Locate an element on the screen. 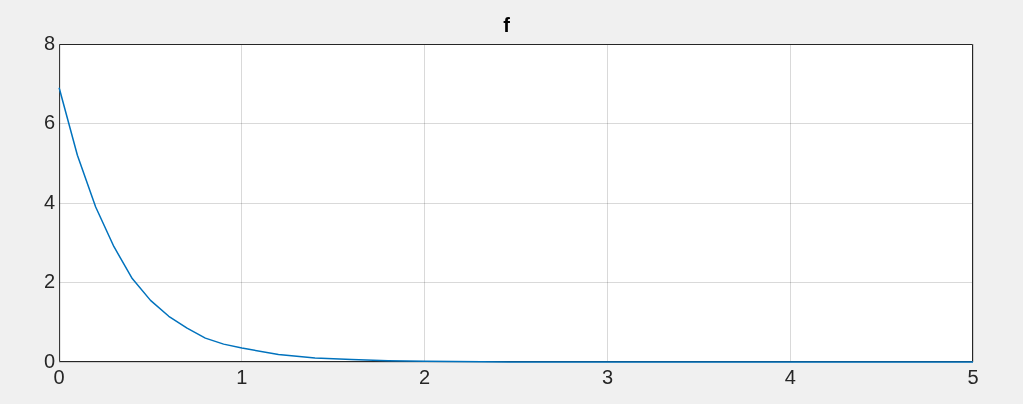  y-tick-label: 4 is located at coordinates (50, 201).